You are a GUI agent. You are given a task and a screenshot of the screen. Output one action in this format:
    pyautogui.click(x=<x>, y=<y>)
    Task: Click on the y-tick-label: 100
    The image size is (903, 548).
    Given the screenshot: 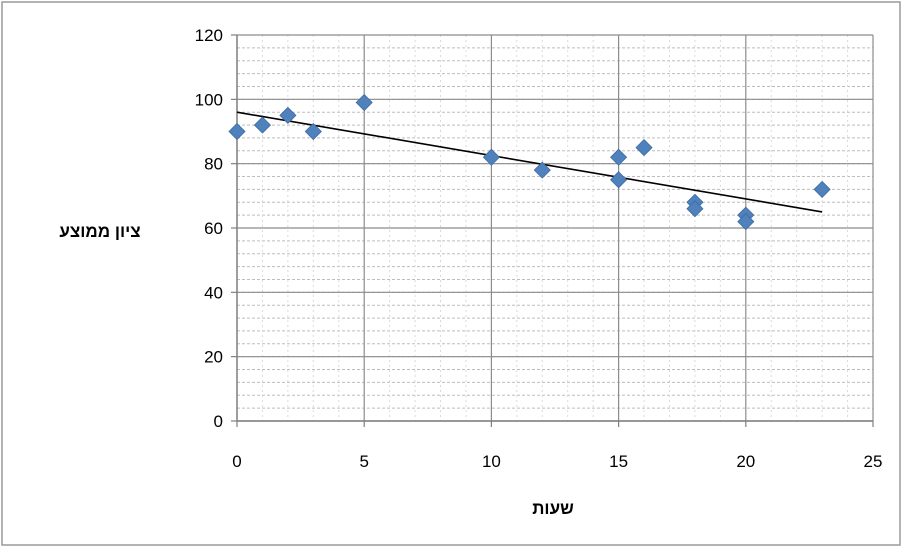 What is the action you would take?
    pyautogui.click(x=209, y=99)
    